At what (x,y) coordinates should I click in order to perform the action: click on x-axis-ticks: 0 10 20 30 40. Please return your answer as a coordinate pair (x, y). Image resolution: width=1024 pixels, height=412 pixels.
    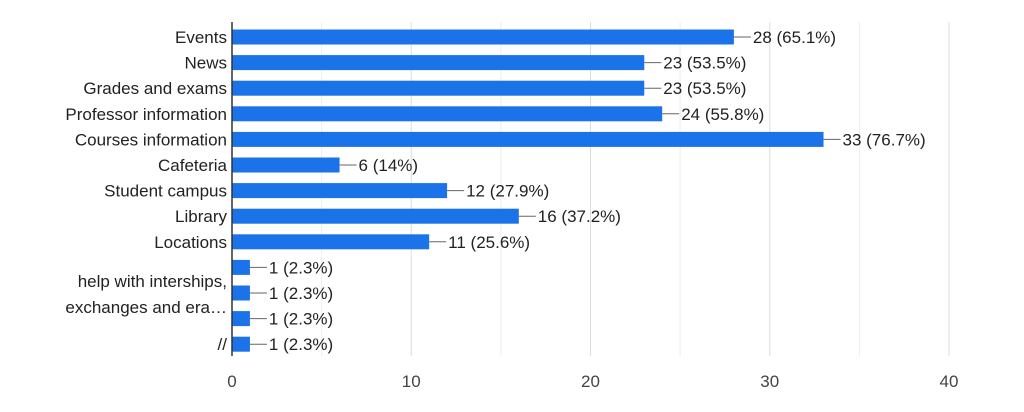
    Looking at the image, I should click on (592, 381).